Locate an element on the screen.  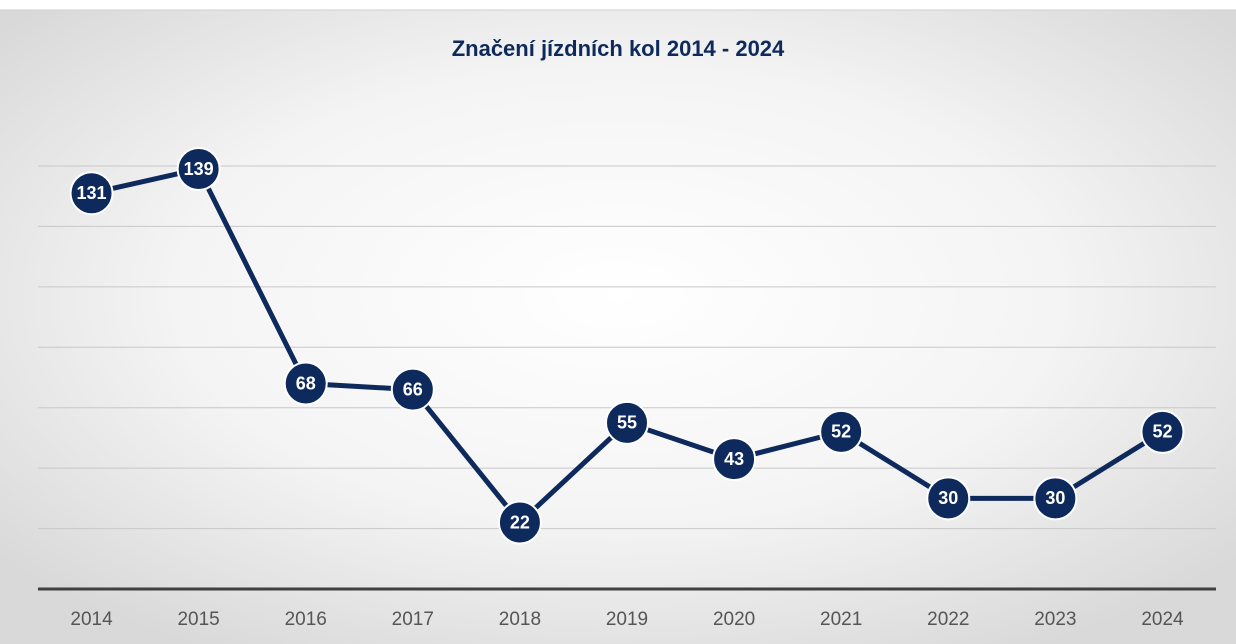
x-tick-label: 2022 is located at coordinates (948, 619).